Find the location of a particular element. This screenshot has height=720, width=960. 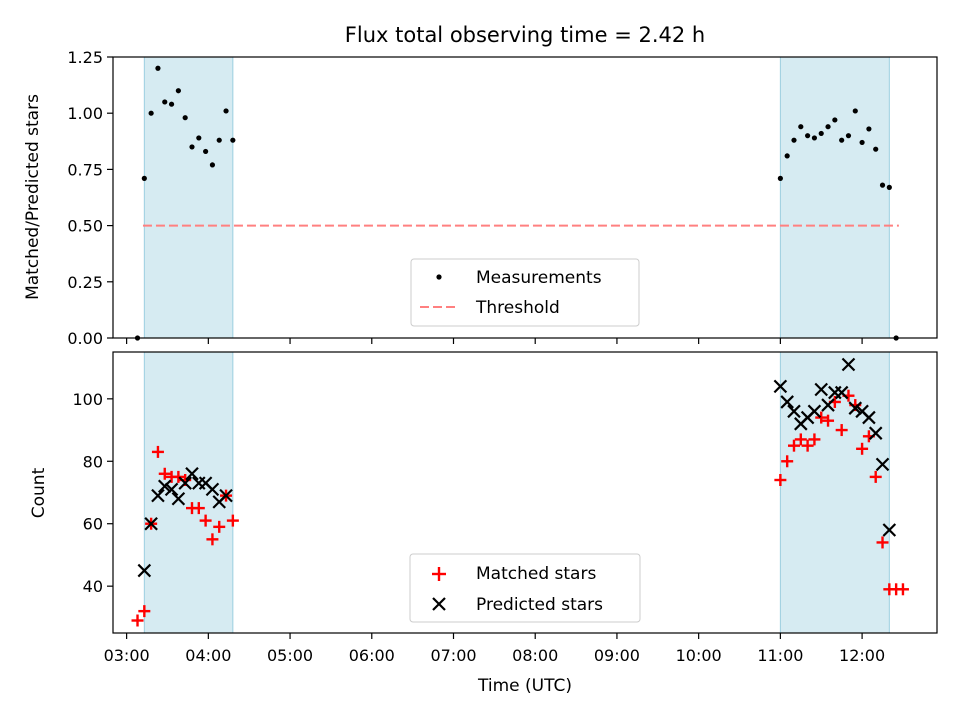

top-y-tick-label: 1.25 is located at coordinates (85, 57).